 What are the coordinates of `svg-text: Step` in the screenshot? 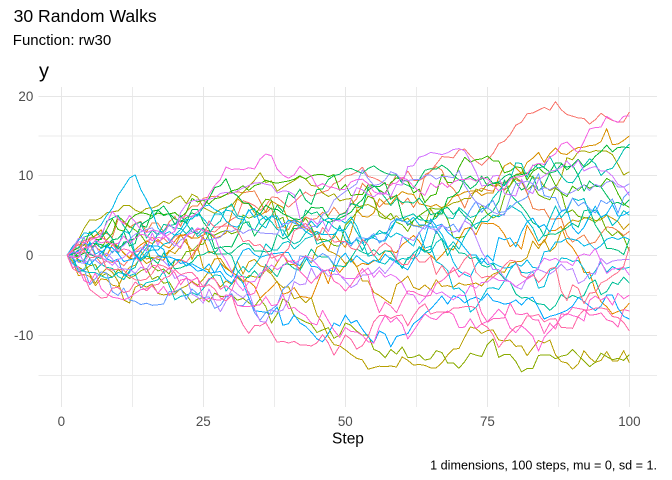 It's located at (348, 438).